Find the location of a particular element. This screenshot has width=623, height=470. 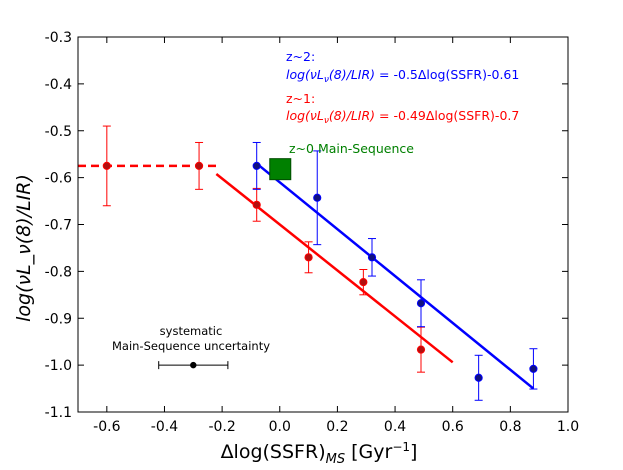

x-tick-label: -0.2 is located at coordinates (221, 427).